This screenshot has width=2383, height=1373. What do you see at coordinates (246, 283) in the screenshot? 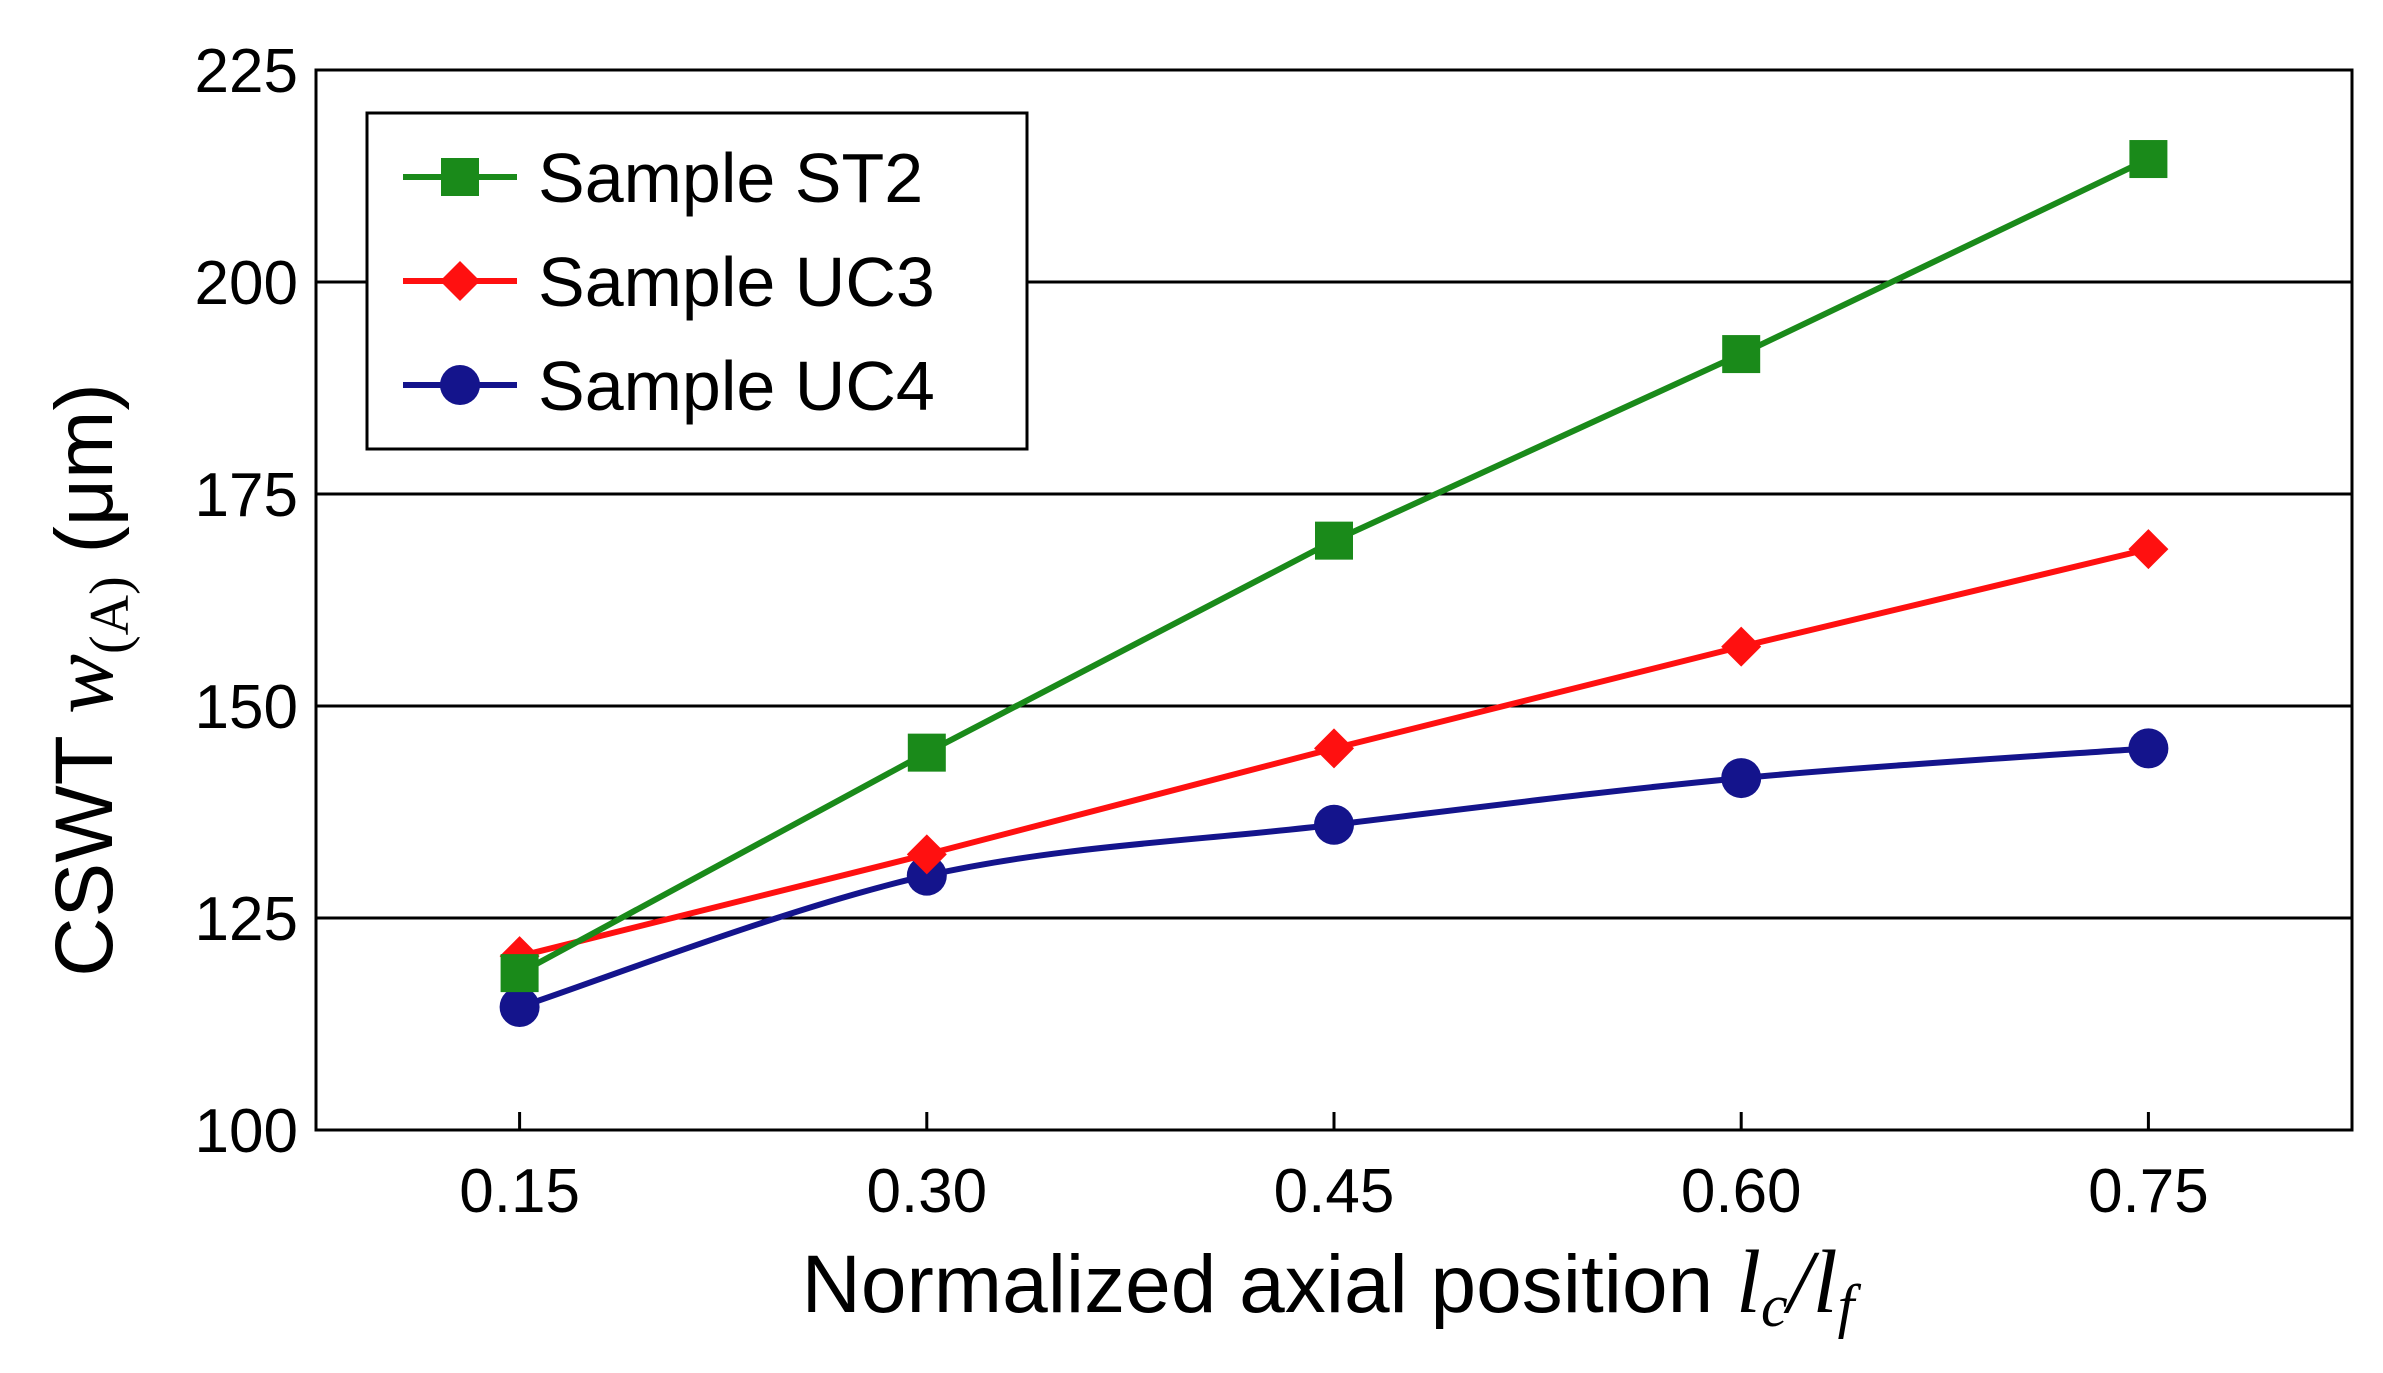
I see `y-tick-label: 200` at bounding box center [246, 283].